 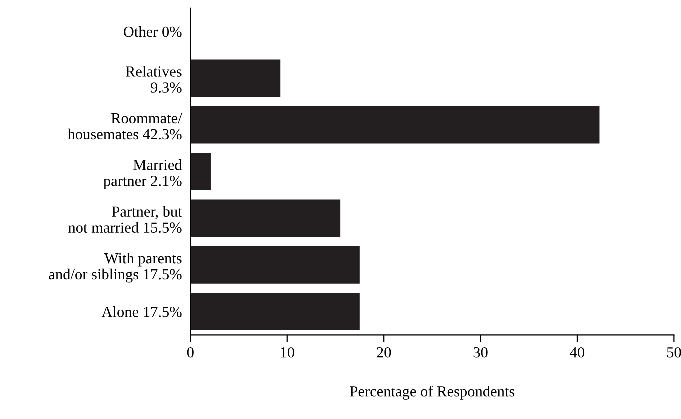 I want to click on x-tick-label: 0, so click(x=190, y=352).